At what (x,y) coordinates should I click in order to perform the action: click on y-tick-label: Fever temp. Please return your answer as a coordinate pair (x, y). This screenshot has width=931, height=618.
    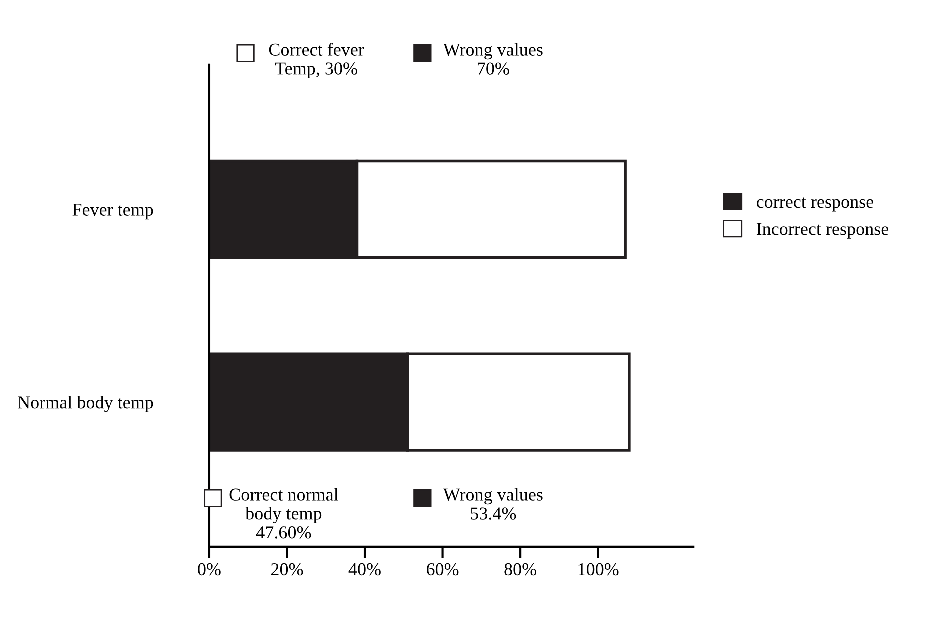
    Looking at the image, I should click on (113, 212).